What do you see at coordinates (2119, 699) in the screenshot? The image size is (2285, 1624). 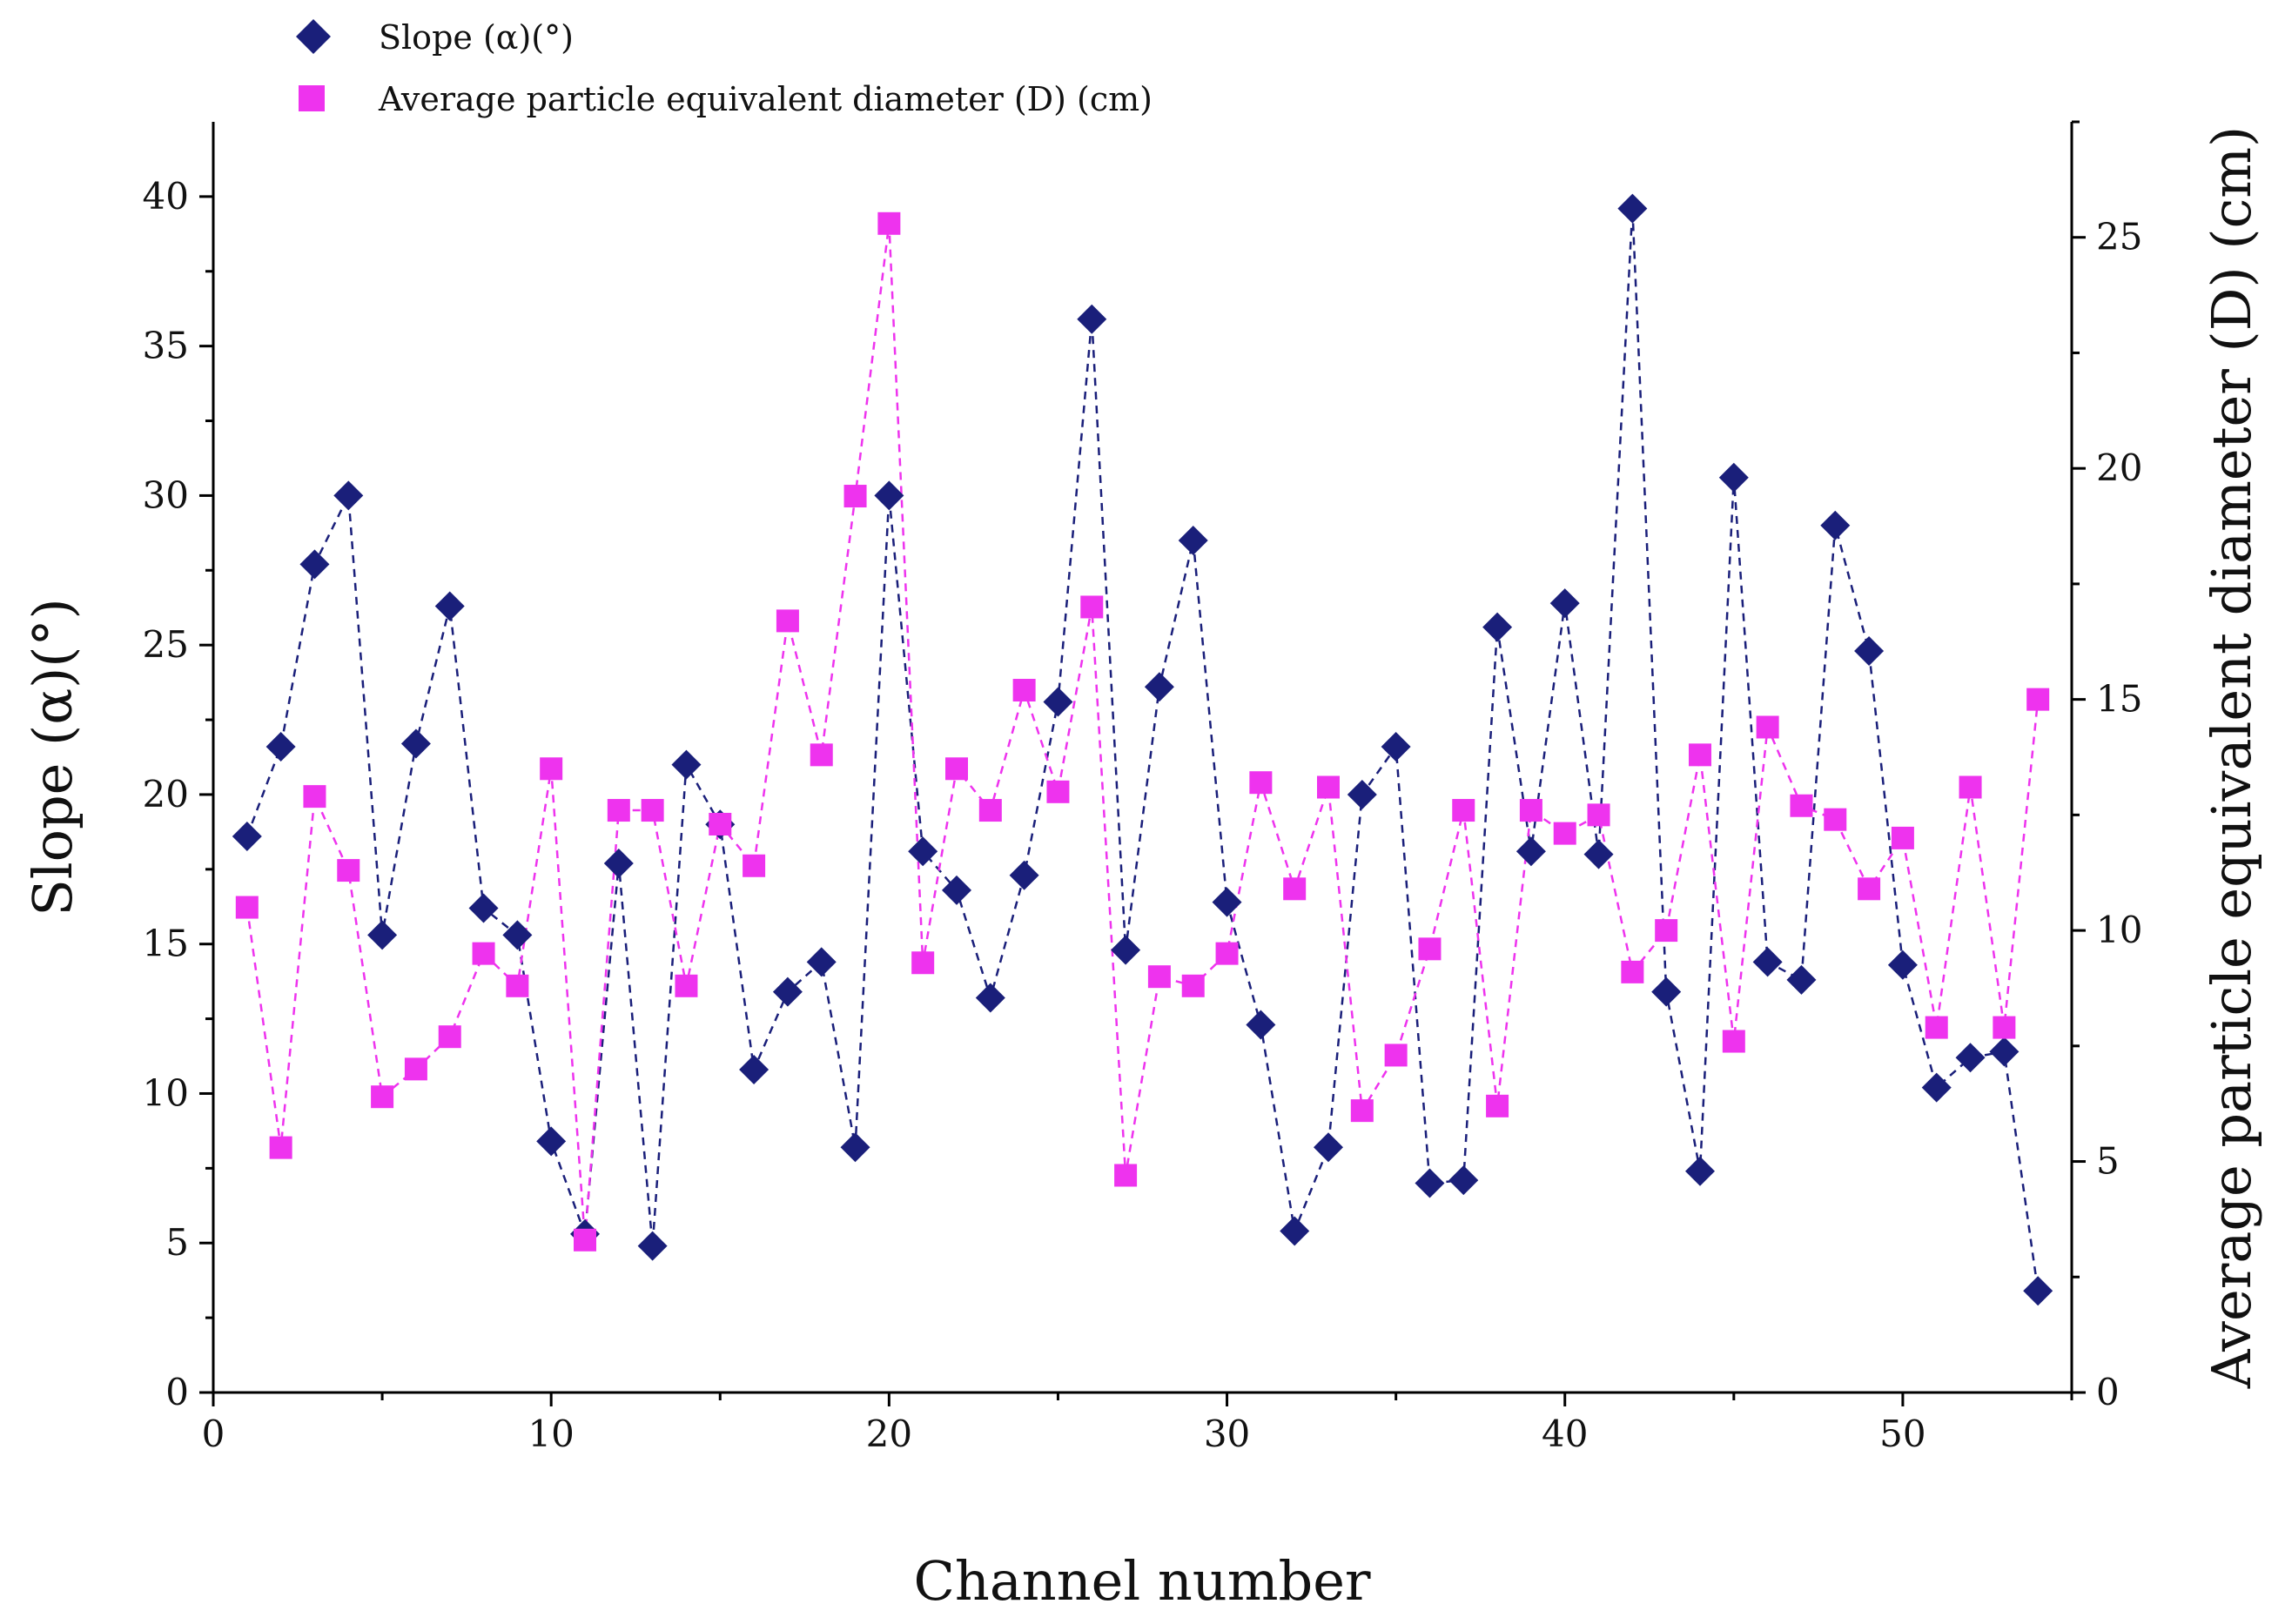 I see `y2-tick-label: 15` at bounding box center [2119, 699].